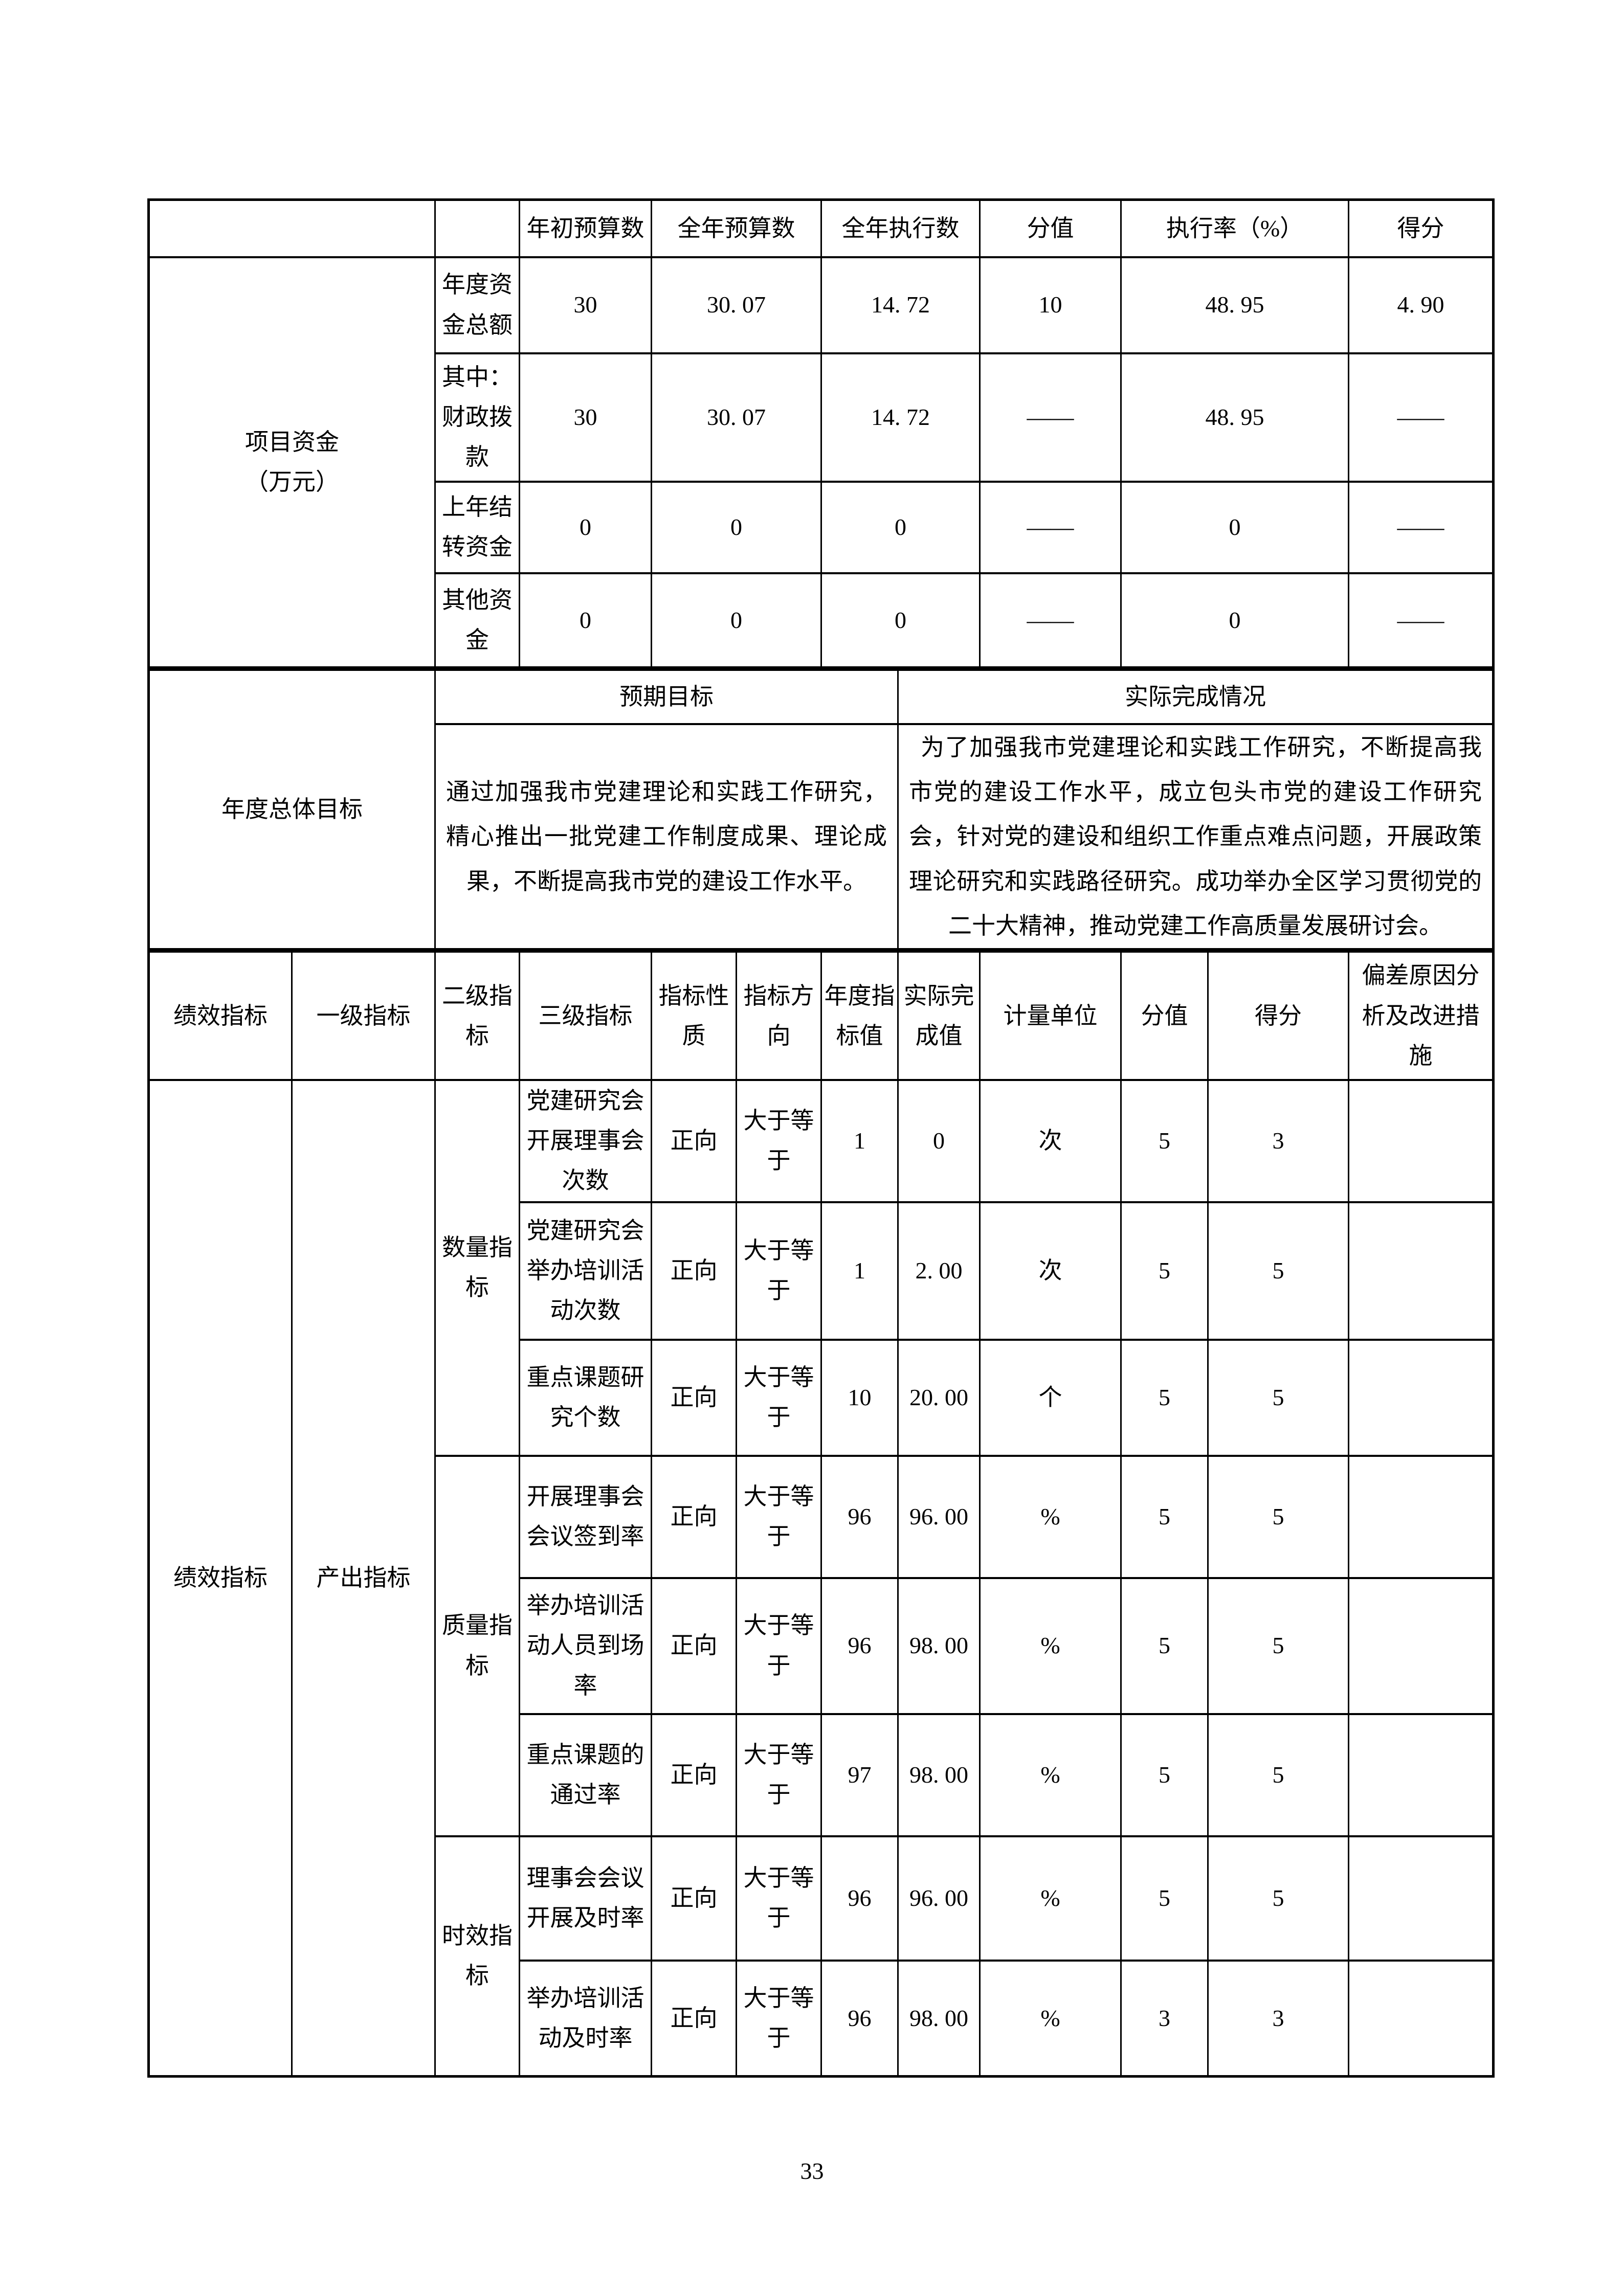 This screenshot has width=1624, height=2296. Describe the element at coordinates (859, 1271) in the screenshot. I see `perf-target-cell: 1` at that location.